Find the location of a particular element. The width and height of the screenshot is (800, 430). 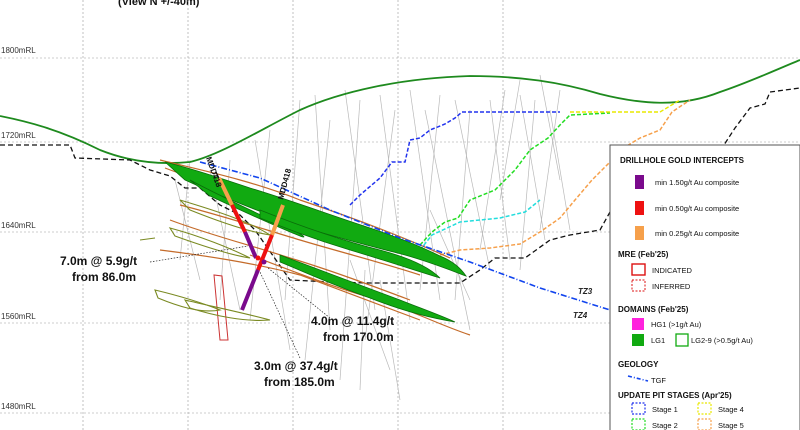

legend-swatch-orange is located at coordinates (639, 233).